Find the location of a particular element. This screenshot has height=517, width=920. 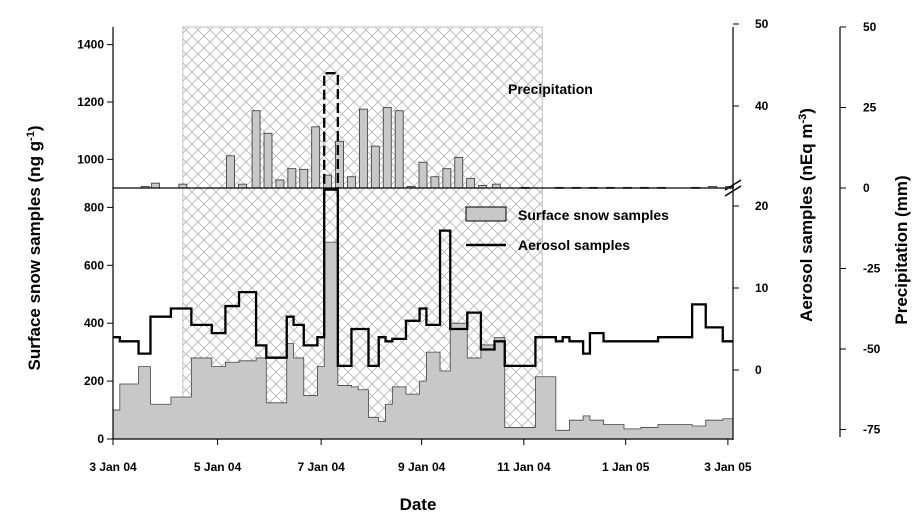

legend: Surface snow samples Aerosol samples is located at coordinates (567, 229).